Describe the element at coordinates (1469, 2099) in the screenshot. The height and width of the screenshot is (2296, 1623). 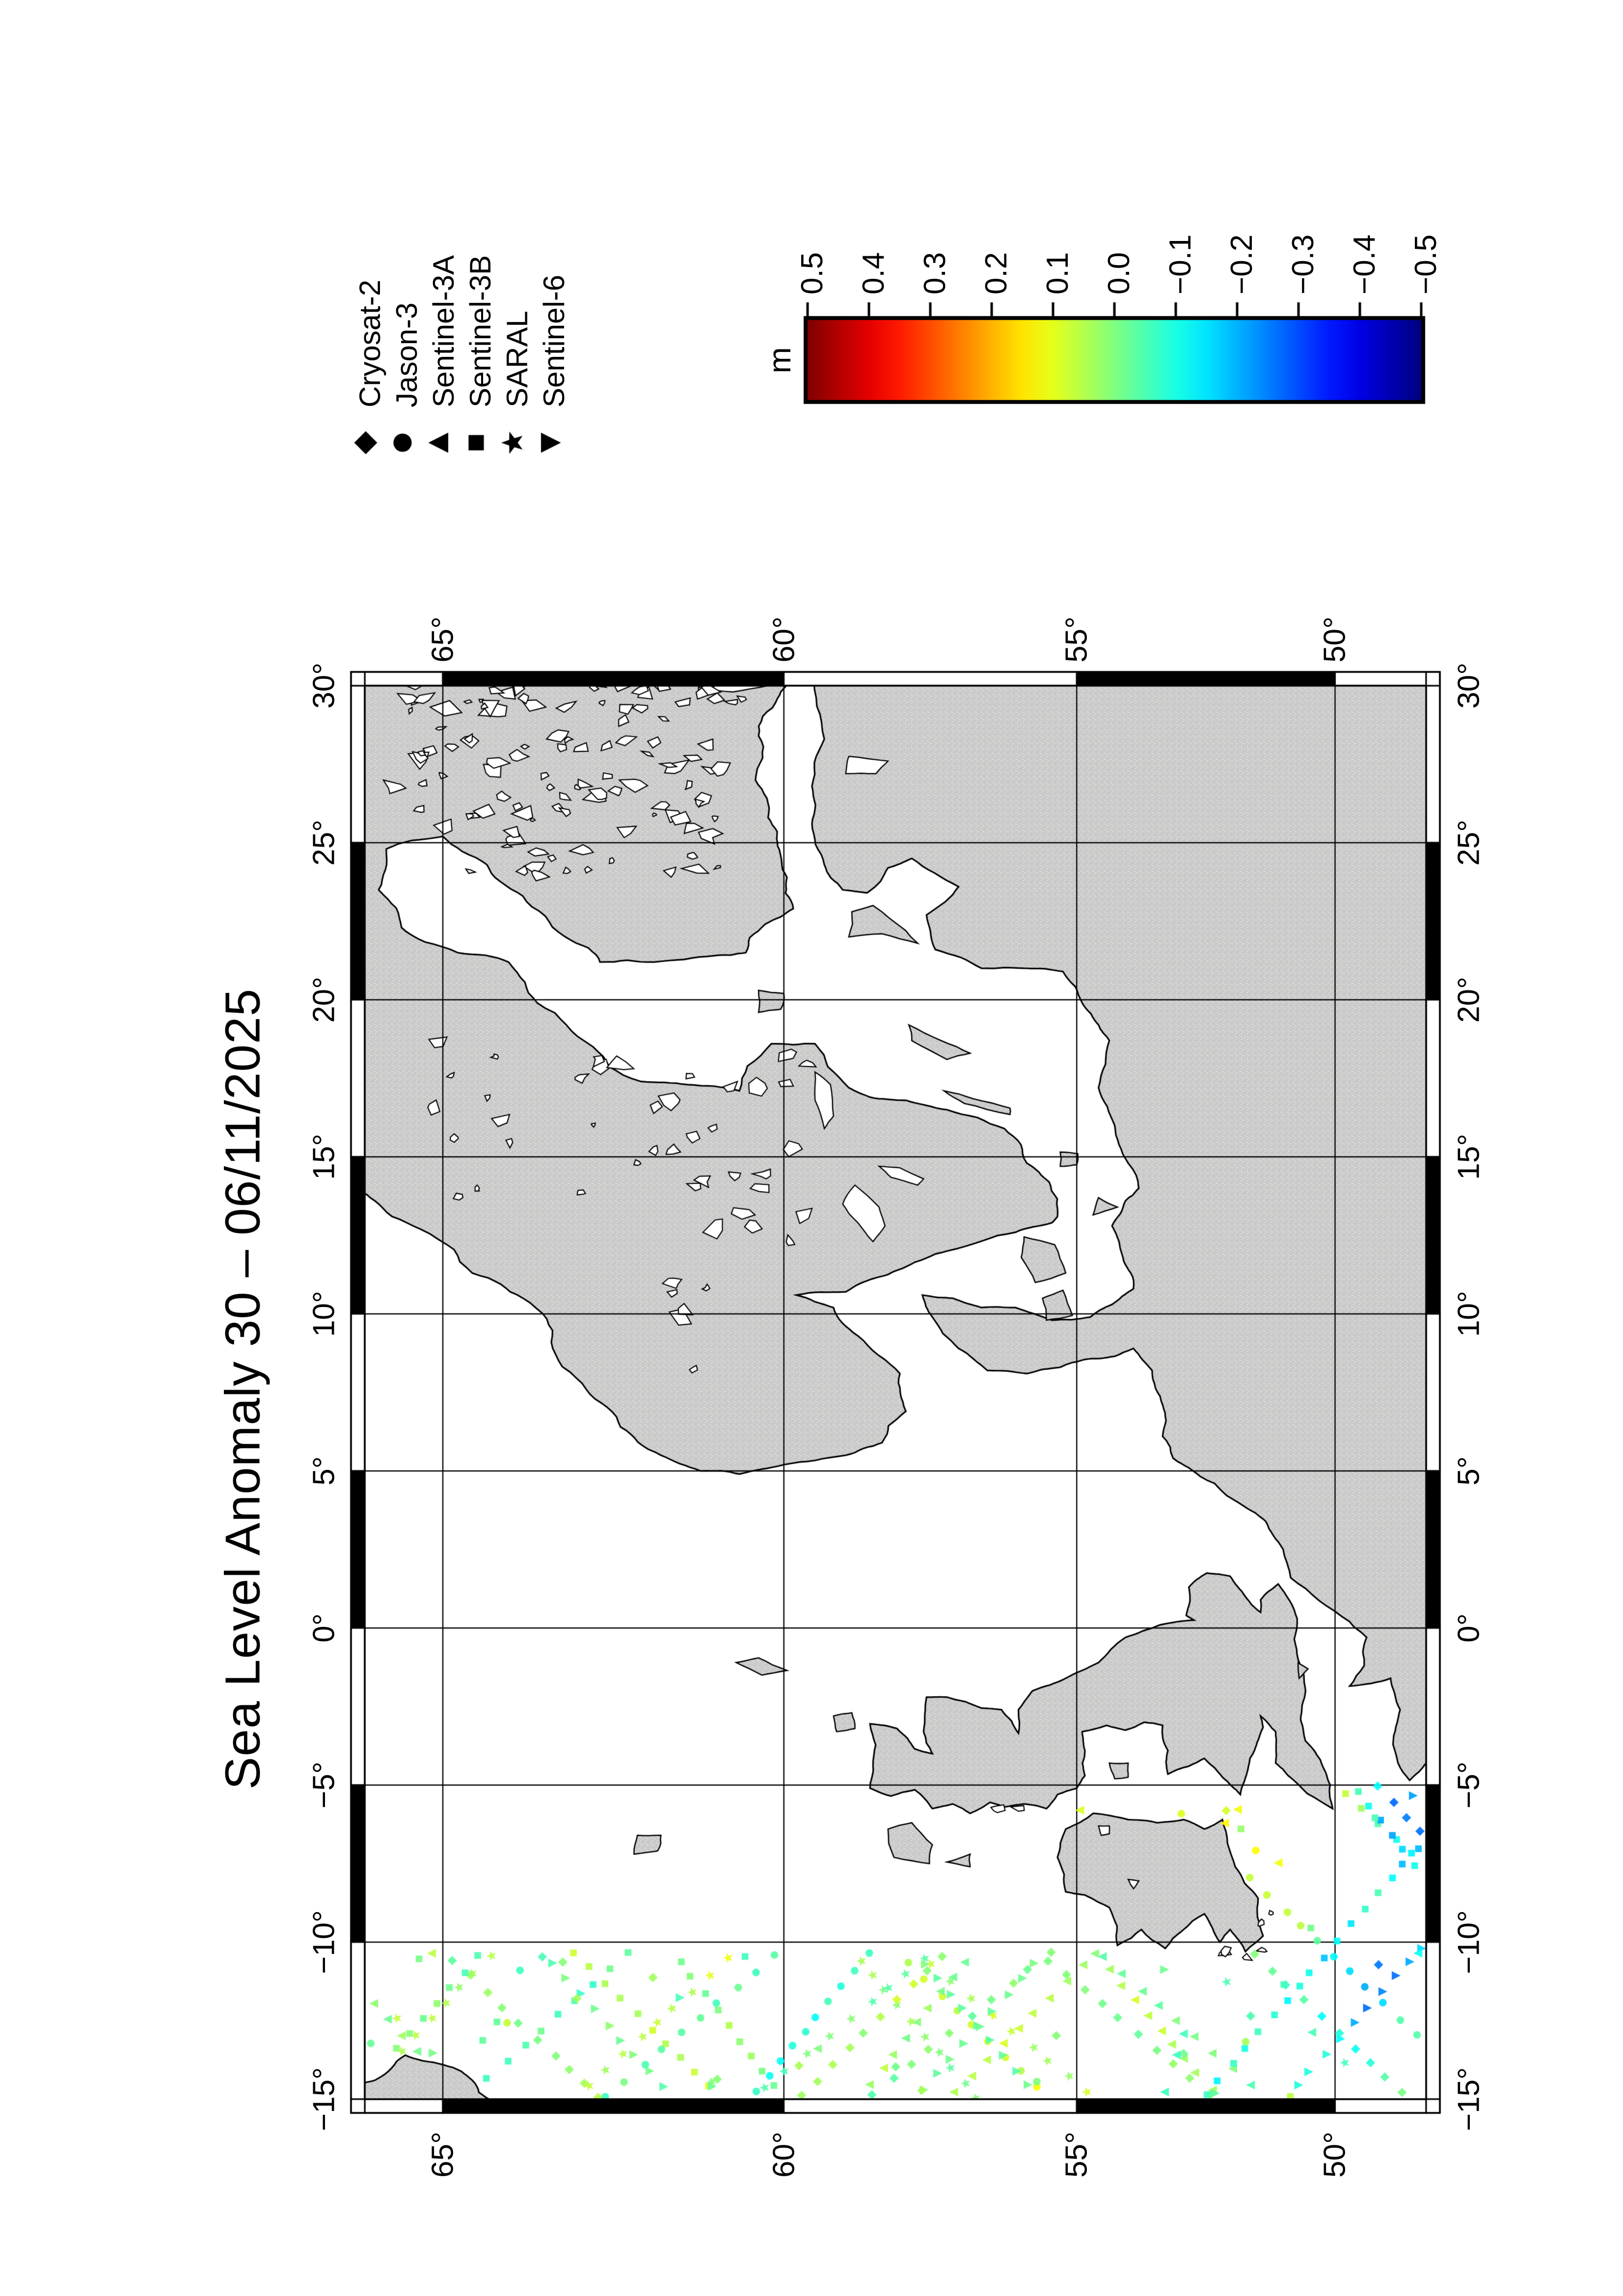
I see `lon-label-right: −15°` at that location.